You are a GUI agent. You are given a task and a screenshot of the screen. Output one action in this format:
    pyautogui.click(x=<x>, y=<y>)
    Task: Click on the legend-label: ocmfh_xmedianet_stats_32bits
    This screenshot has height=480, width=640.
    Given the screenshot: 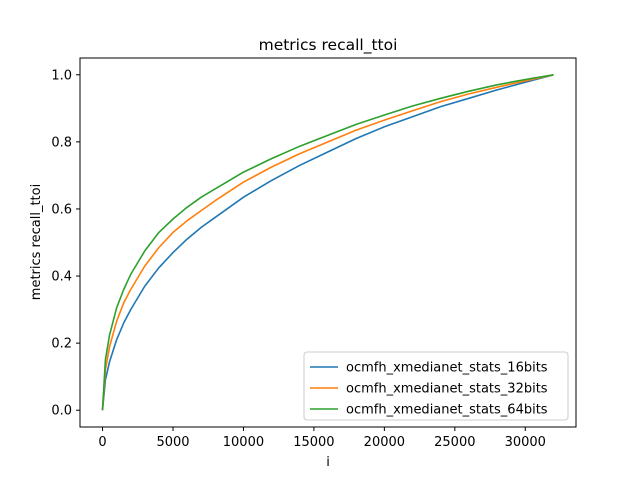 What is the action you would take?
    pyautogui.click(x=447, y=389)
    